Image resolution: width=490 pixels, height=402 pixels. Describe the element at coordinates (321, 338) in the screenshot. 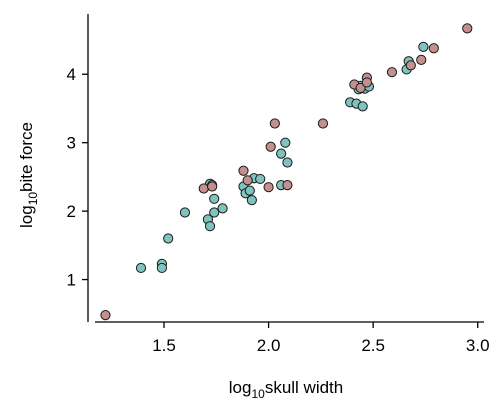

I see `x-axis-ticks: 1.5 2.0 2.5 3.0` at that location.